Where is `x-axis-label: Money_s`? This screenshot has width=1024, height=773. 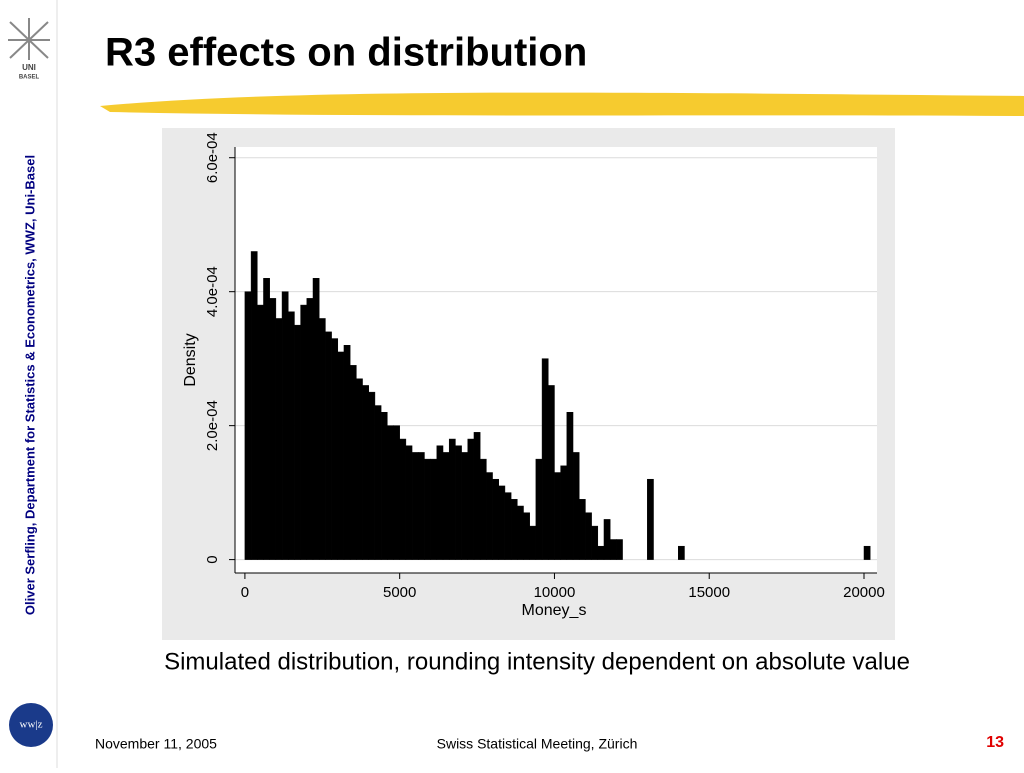
x-axis-label: Money_s is located at coordinates (554, 610).